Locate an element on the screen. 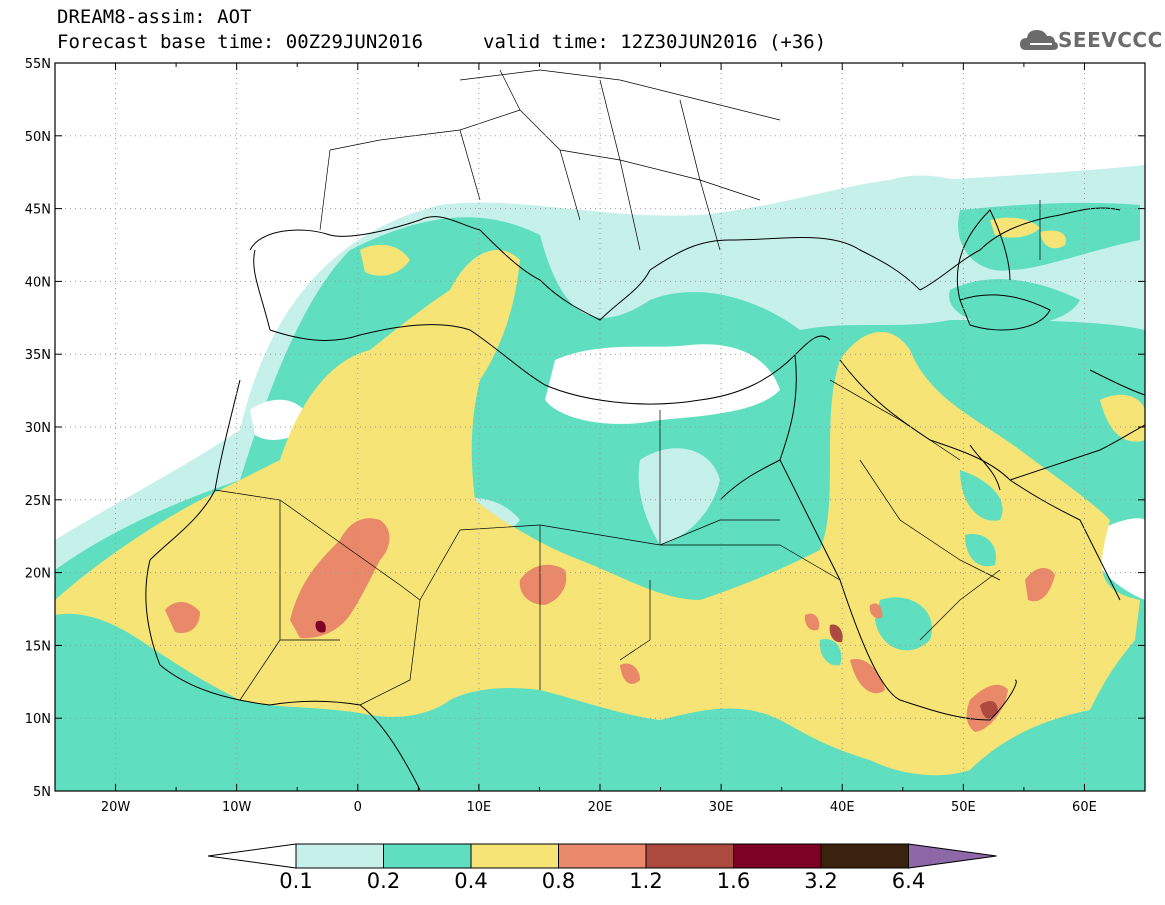 The image size is (1165, 905). lon-tick-label: 20W is located at coordinates (116, 807).